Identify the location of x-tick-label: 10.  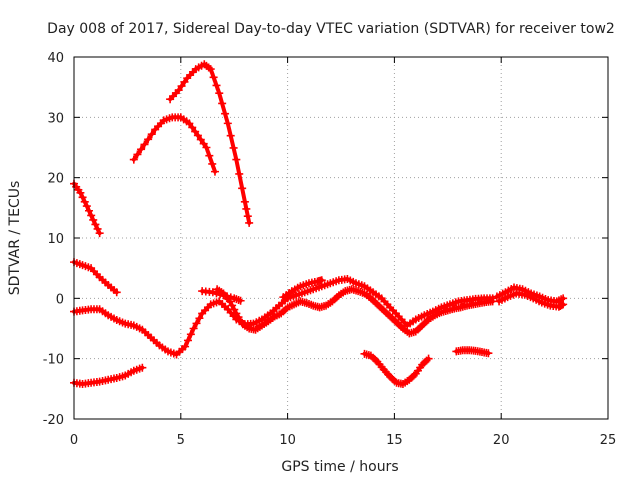
(287, 440).